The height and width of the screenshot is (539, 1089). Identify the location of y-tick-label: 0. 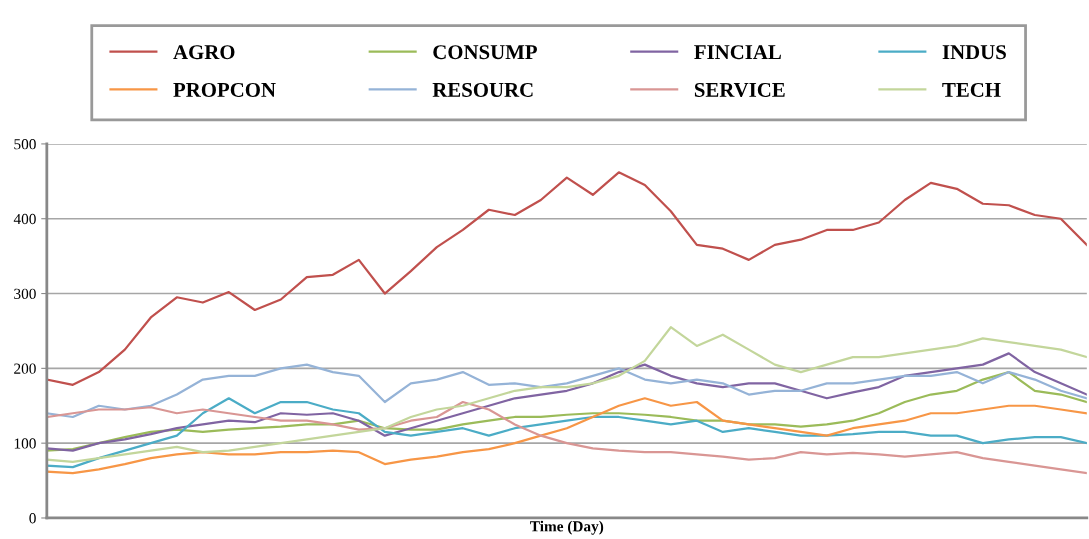
(32, 518).